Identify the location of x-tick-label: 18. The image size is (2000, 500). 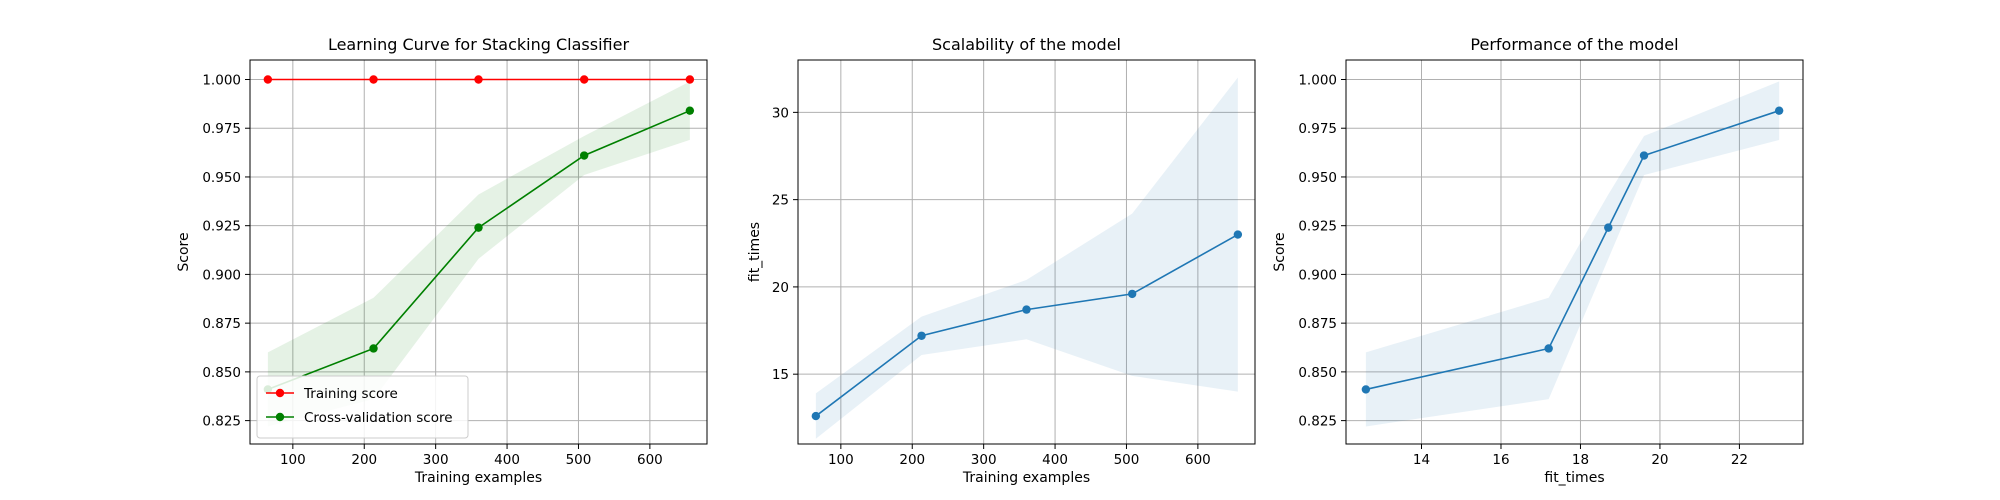
(1580, 460).